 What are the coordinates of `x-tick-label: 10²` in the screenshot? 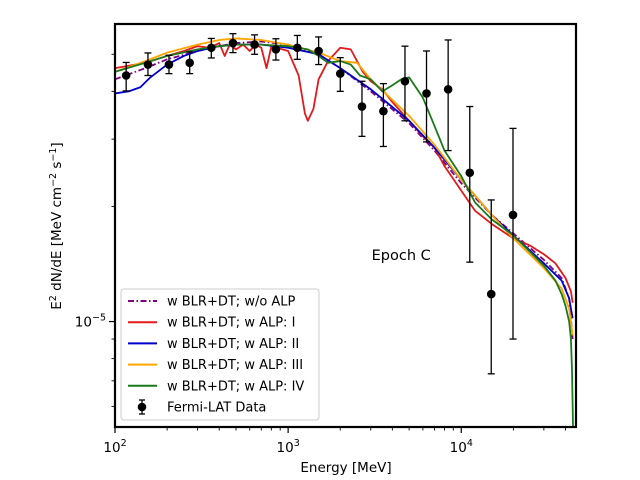 It's located at (114, 447).